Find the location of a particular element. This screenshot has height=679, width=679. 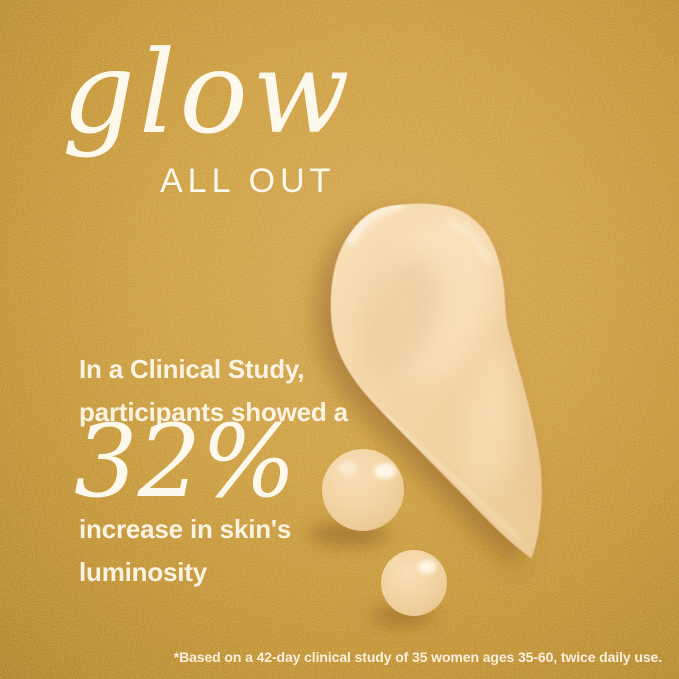

headline-script-glow: glow is located at coordinates (208, 92).